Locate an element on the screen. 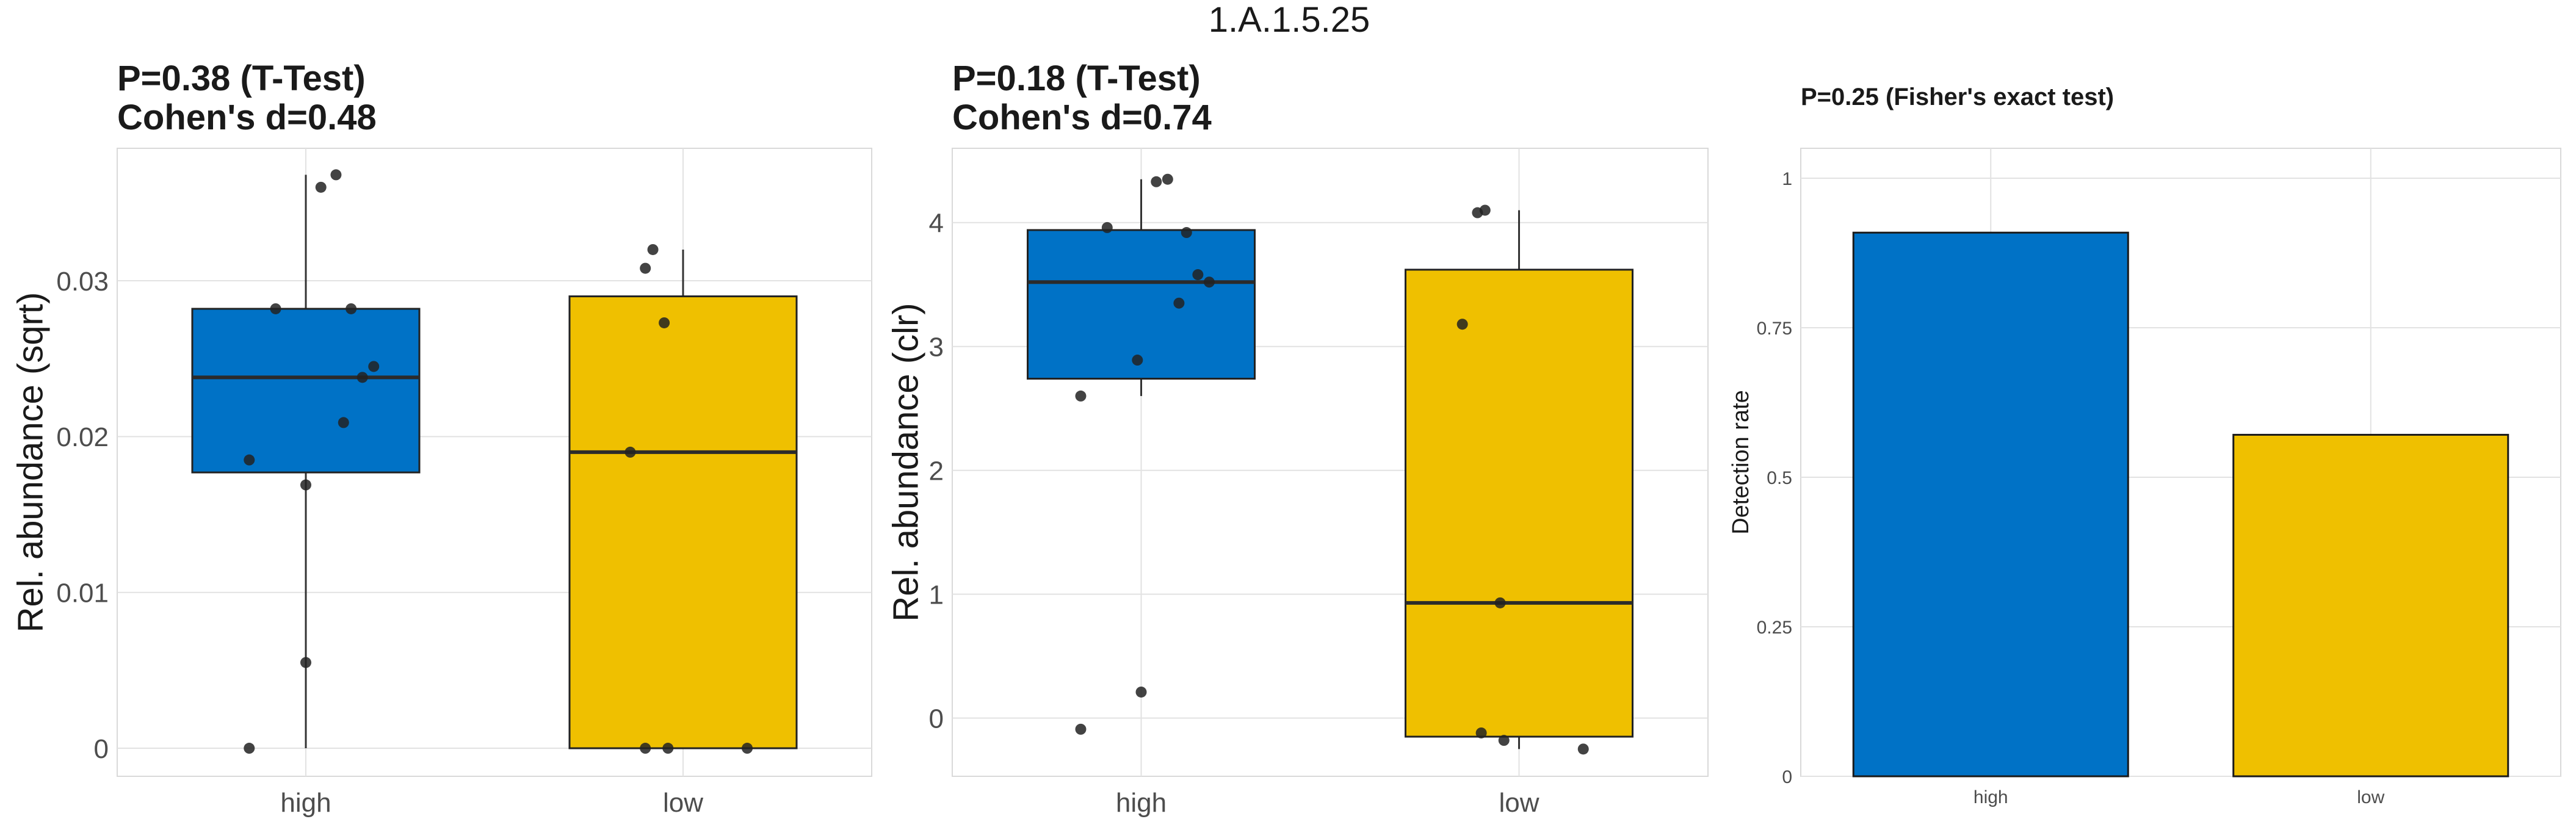  y-tick-label: 0.25 is located at coordinates (1774, 628).